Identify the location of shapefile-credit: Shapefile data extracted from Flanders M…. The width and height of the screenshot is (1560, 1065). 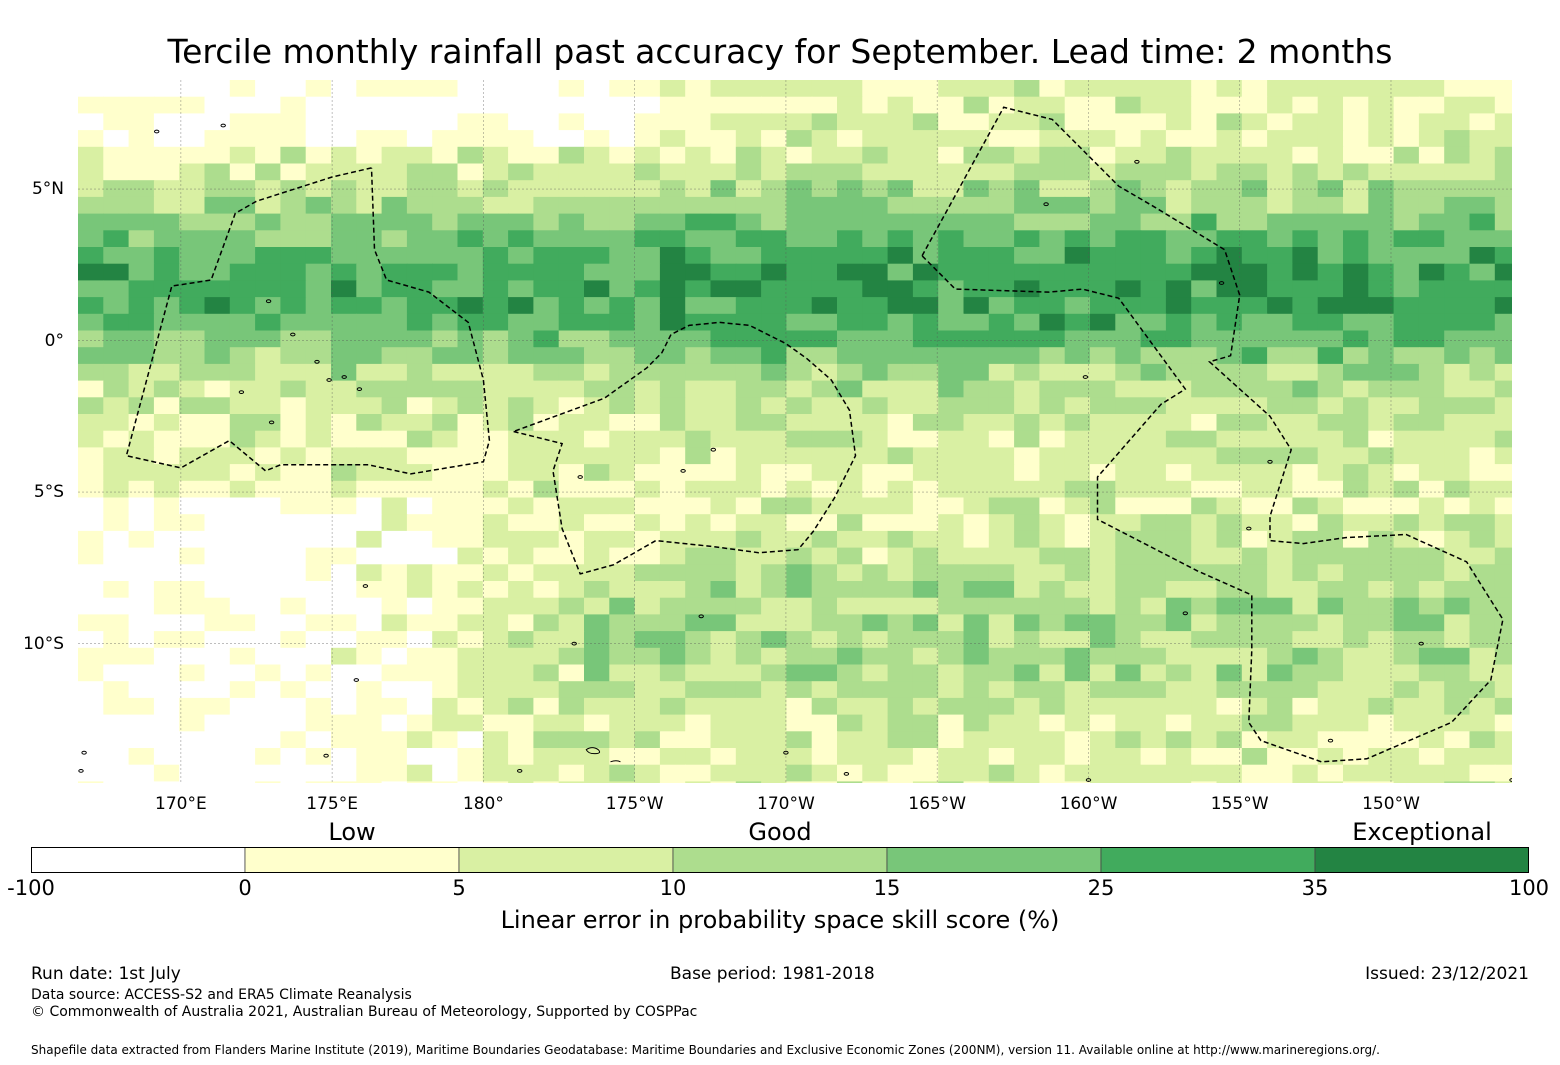
(705, 1050).